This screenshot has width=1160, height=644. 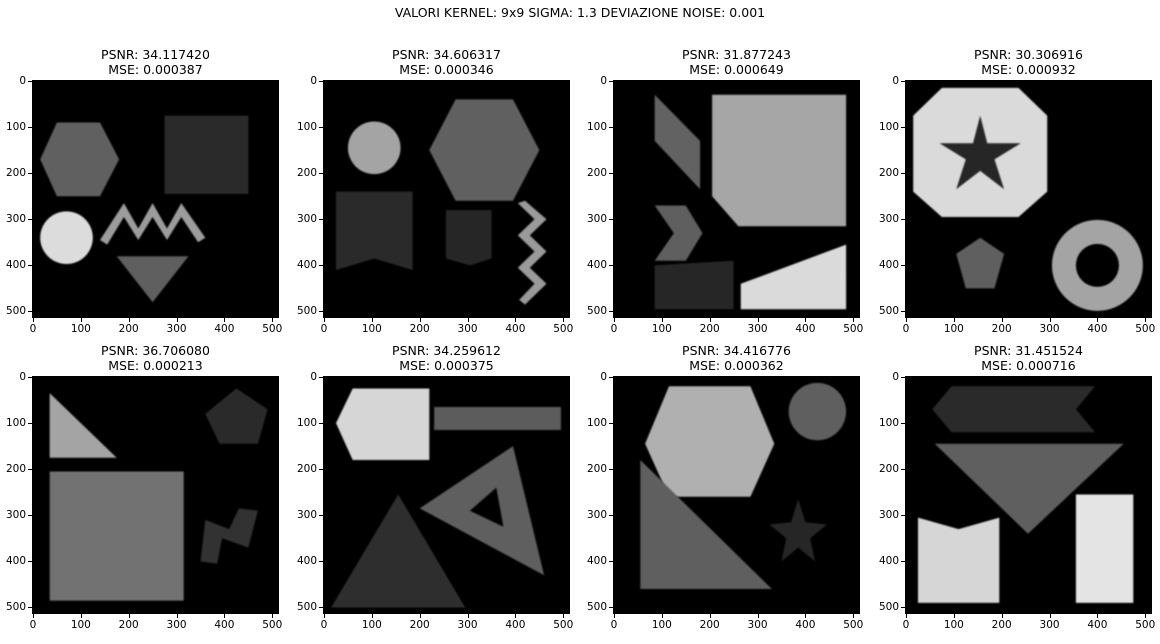 I want to click on psnr-label: PSNR: 34.416776, so click(x=736, y=350).